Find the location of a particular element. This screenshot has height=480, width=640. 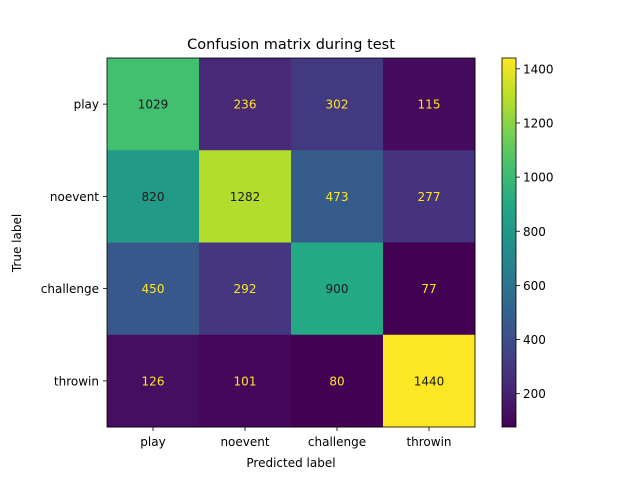

cell-value-label: 1029 is located at coordinates (153, 105).